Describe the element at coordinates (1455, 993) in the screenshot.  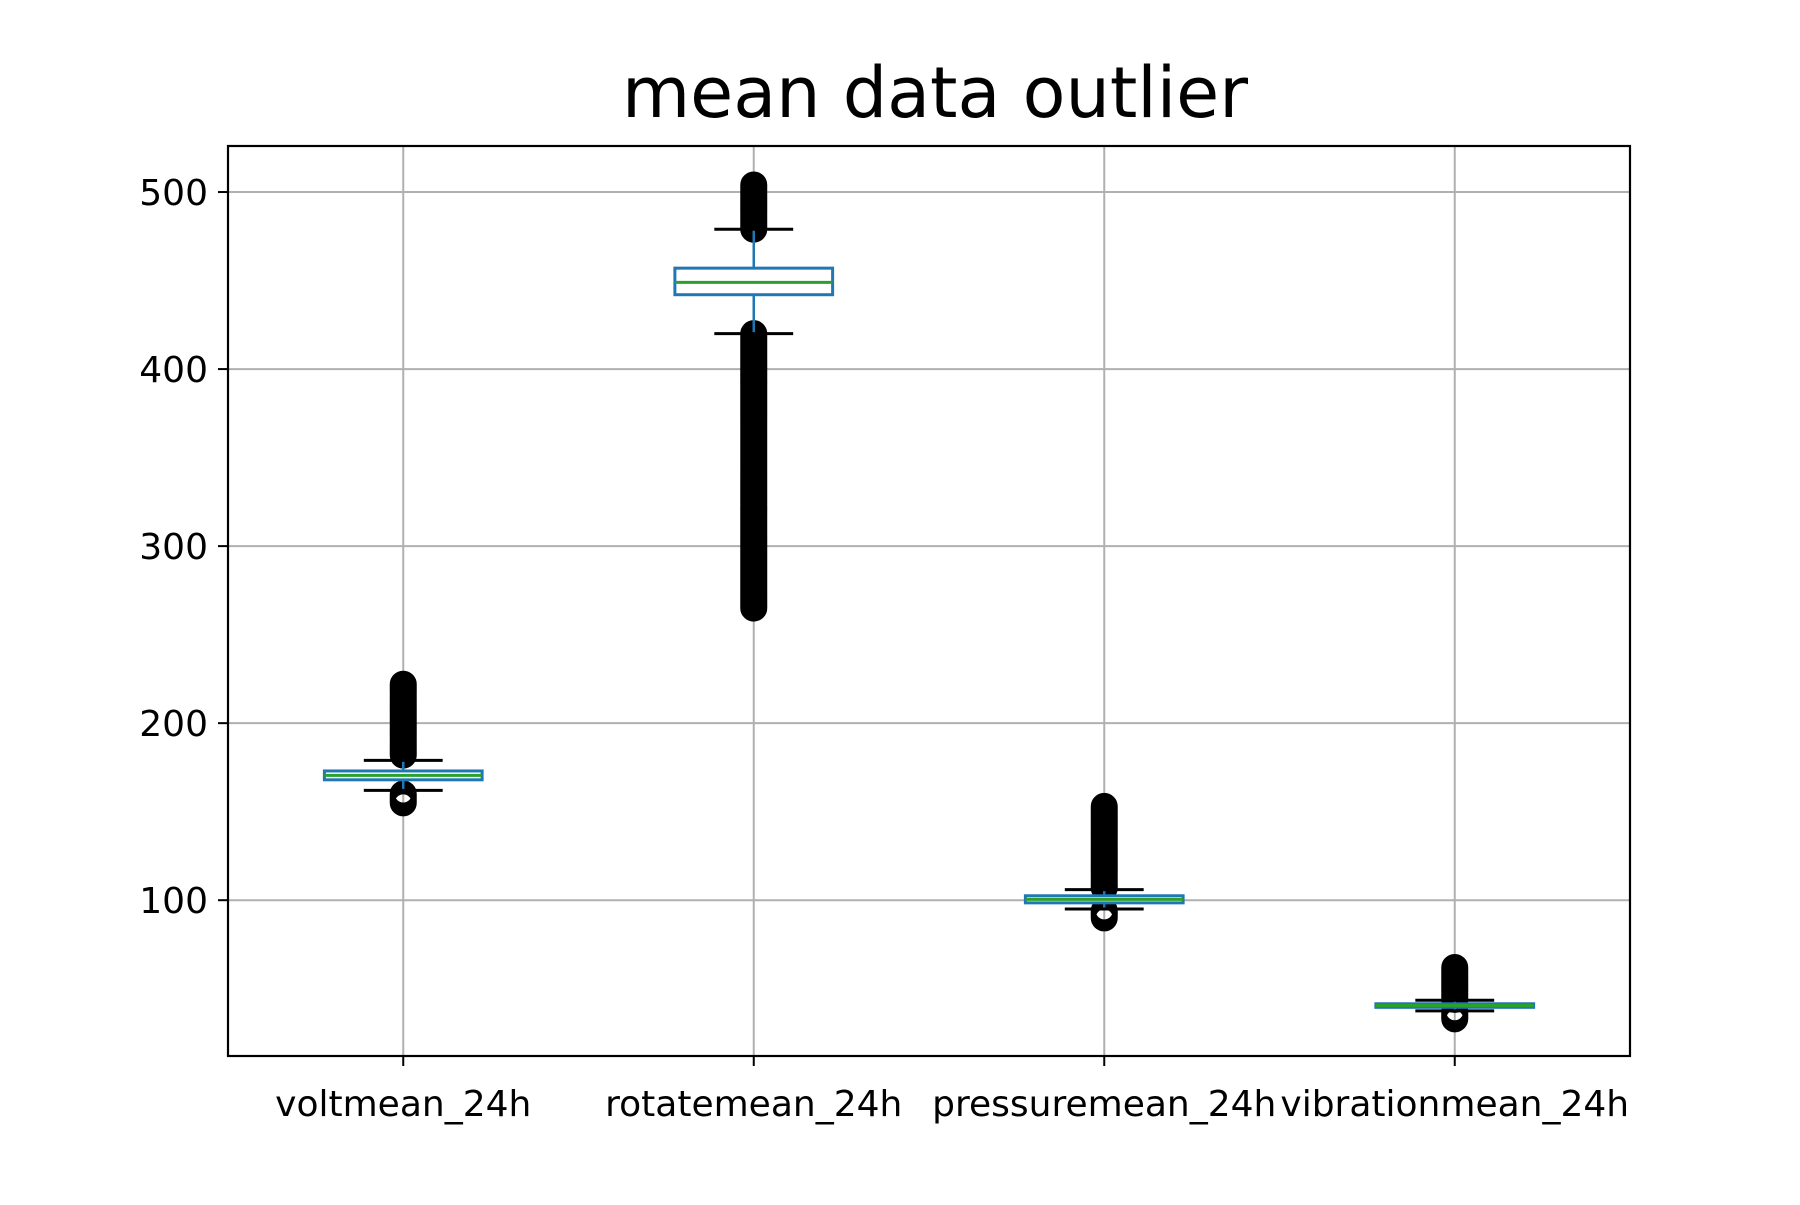
I see `box-group-vibrationmean_24h` at that location.